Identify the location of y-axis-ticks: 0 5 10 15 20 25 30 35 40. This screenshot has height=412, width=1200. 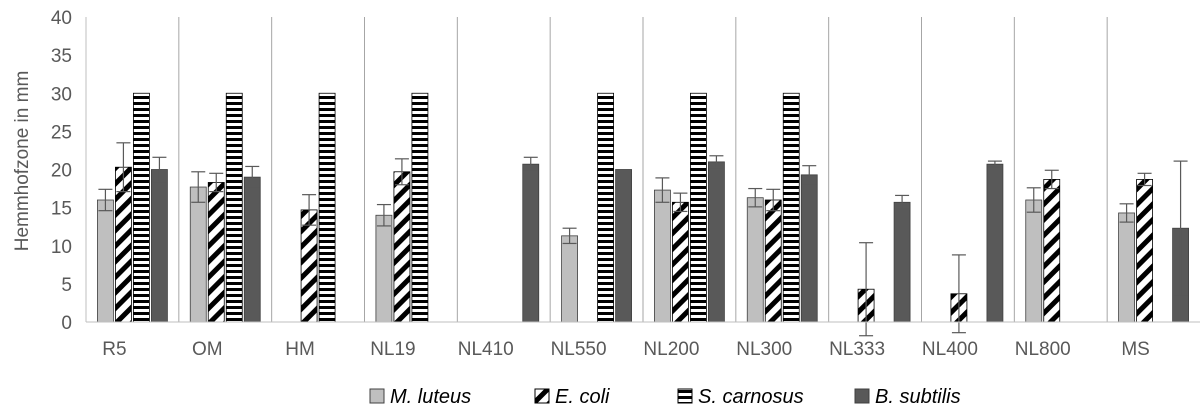
(61, 171).